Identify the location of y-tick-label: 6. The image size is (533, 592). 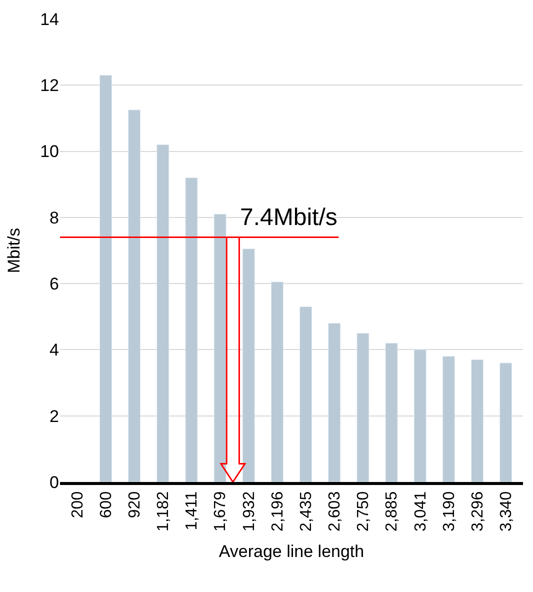
(54, 284).